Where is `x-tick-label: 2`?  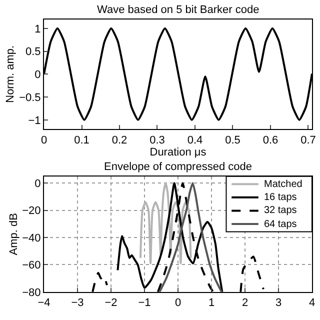 x-tick-label: 2 is located at coordinates (245, 303).